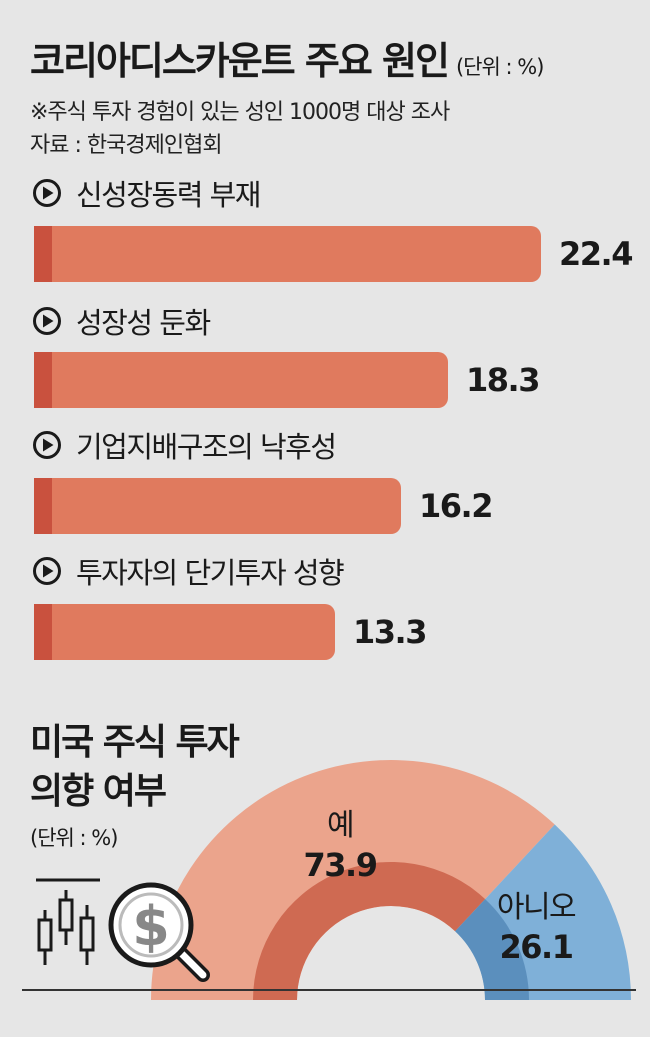 This screenshot has height=1037, width=650. I want to click on bar-category-text: 신성장동력 부재, so click(168, 195).